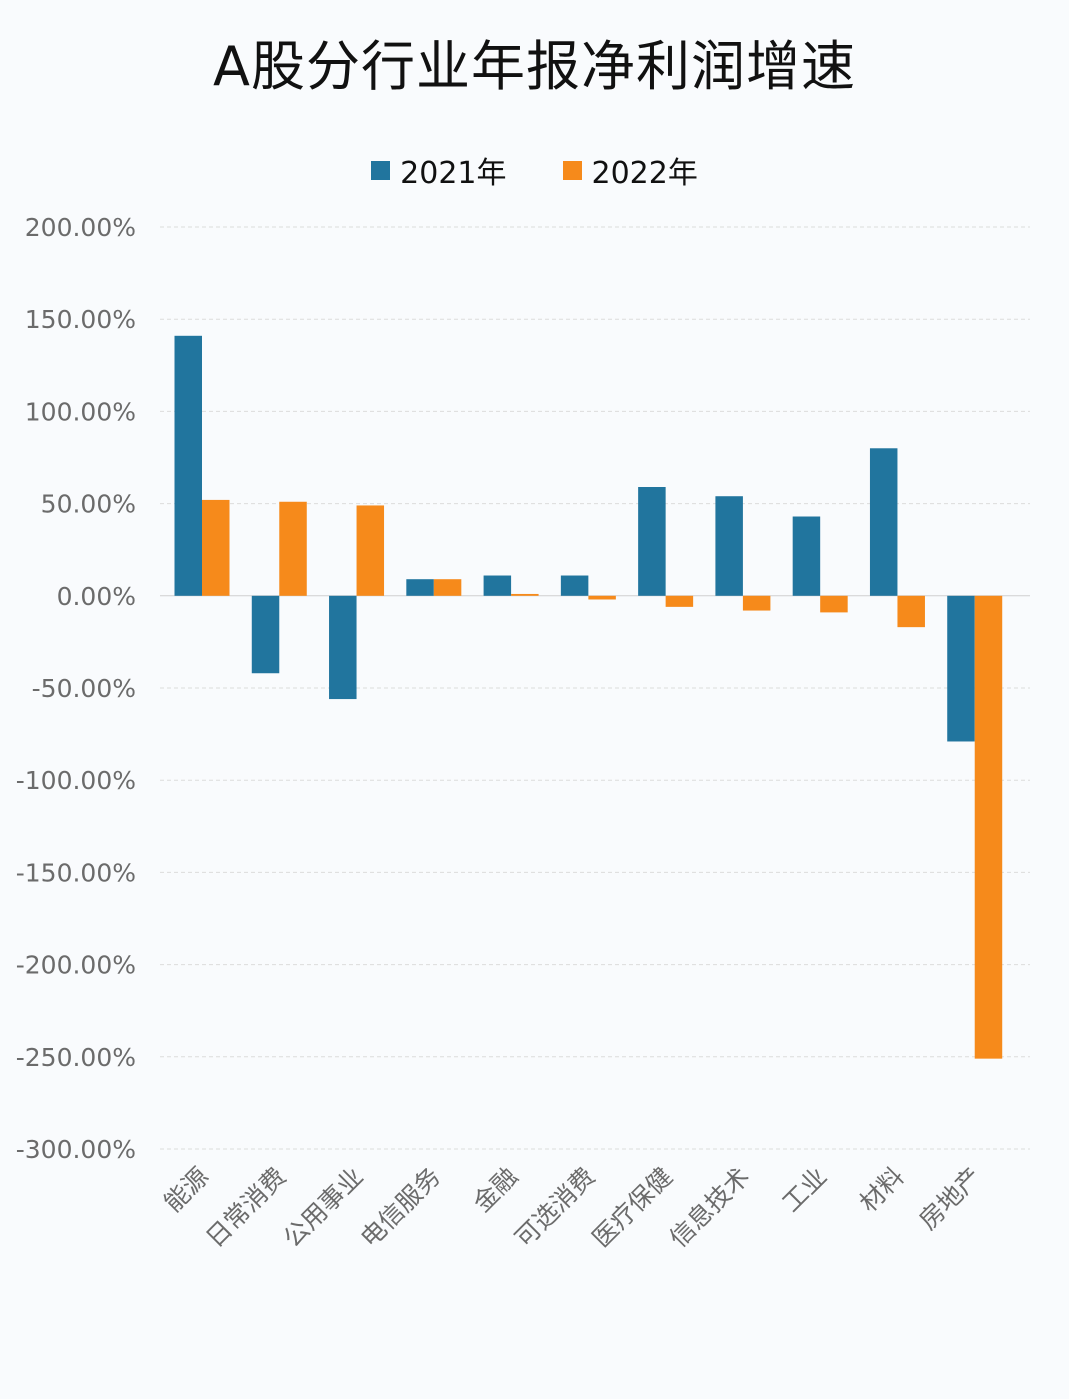  Describe the element at coordinates (80, 227) in the screenshot. I see `y-tick-label: 200.00%` at that location.